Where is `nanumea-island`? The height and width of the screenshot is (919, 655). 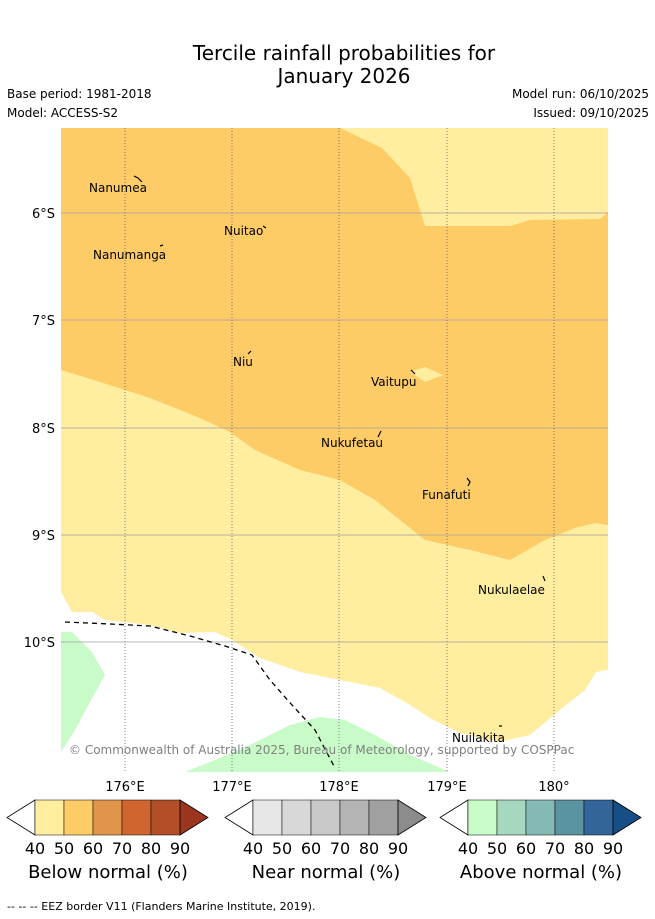 nanumea-island is located at coordinates (138, 179).